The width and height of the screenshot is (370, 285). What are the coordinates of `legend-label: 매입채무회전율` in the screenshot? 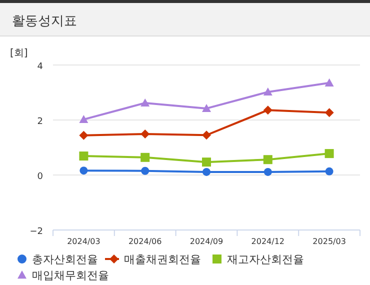 It's located at (70, 275).